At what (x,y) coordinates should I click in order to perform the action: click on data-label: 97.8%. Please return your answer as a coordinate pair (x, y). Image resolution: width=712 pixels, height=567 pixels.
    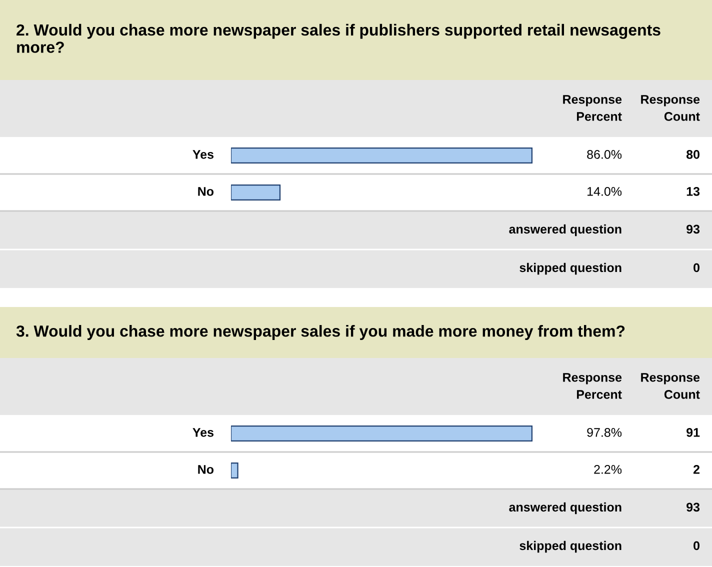
    Looking at the image, I should click on (604, 432).